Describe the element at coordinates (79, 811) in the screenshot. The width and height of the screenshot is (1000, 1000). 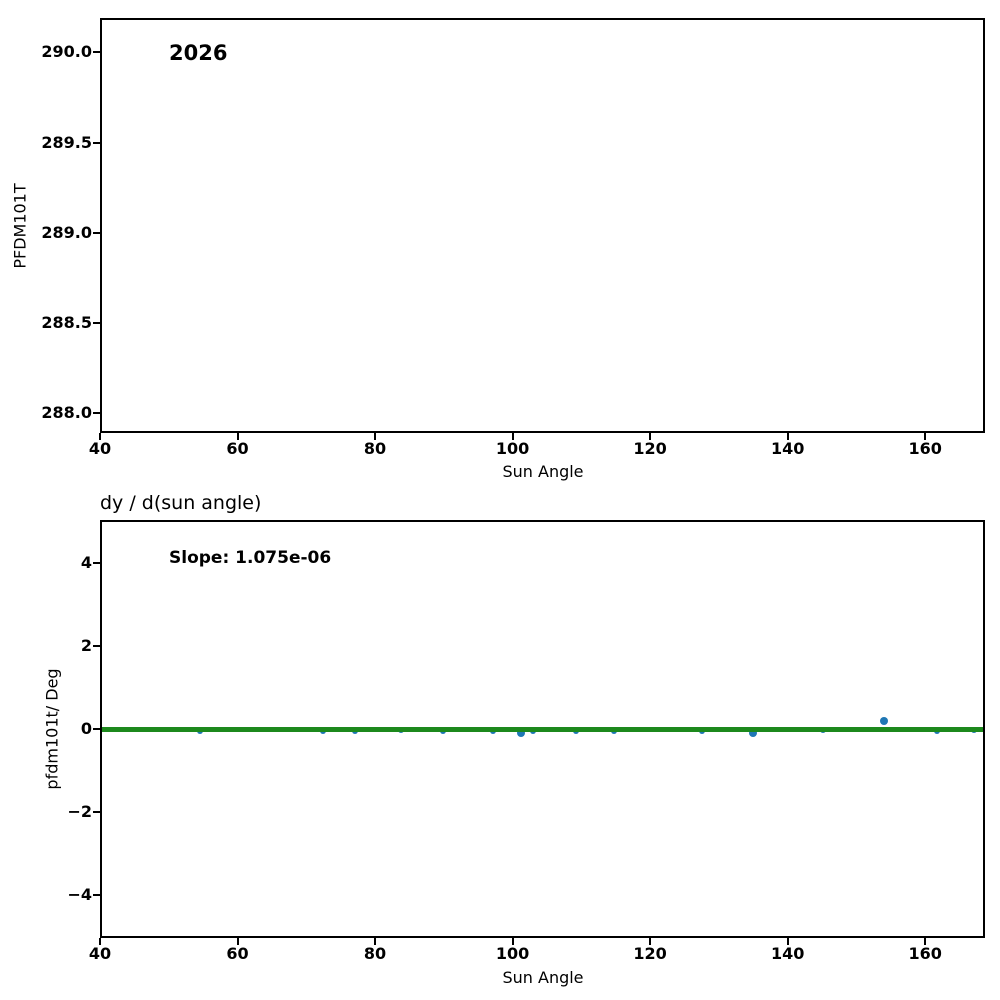
I see `y-tick-label: −2` at that location.